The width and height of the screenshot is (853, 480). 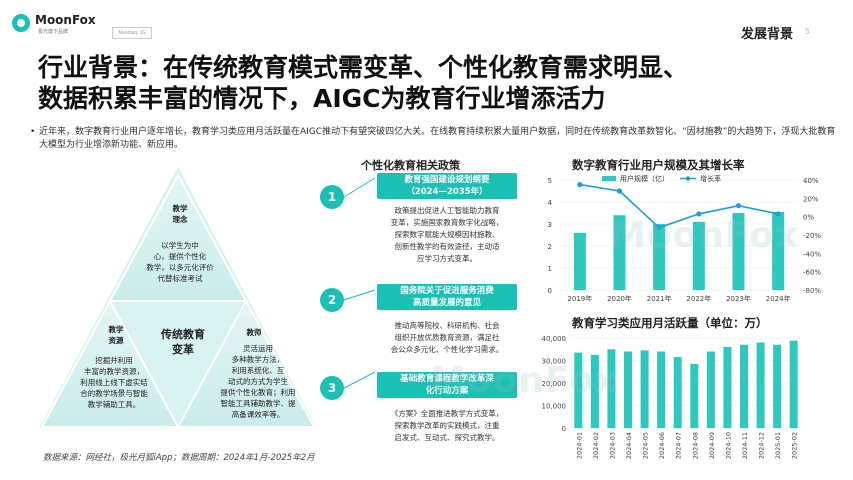 What do you see at coordinates (812, 254) in the screenshot?
I see `y2-tick-label: -40%` at bounding box center [812, 254].